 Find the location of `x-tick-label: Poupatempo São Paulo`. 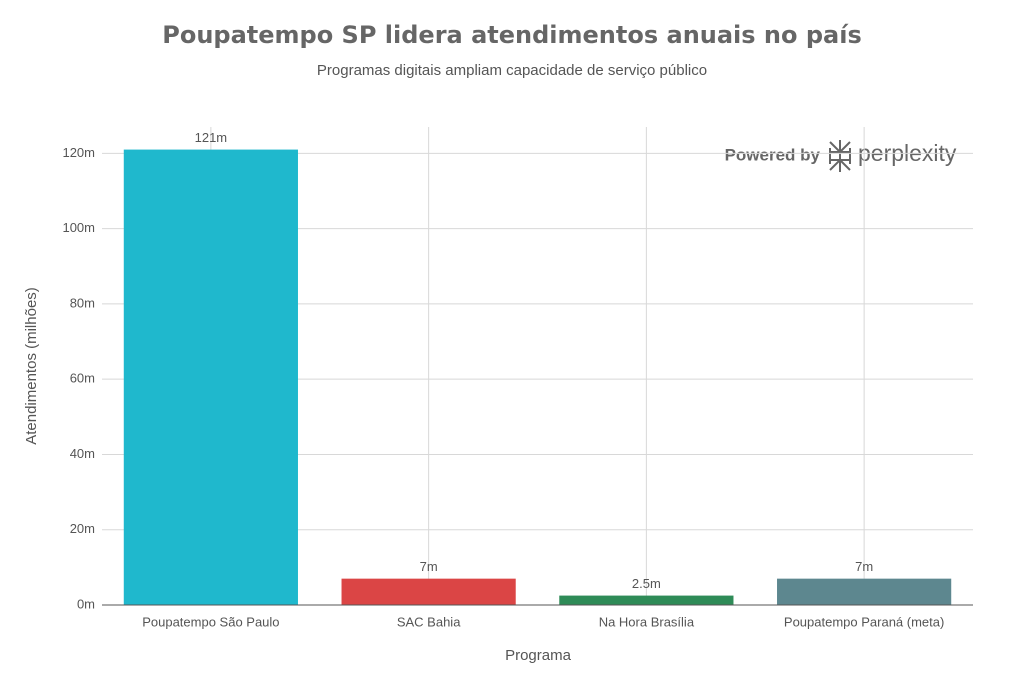

x-tick-label: Poupatempo São Paulo is located at coordinates (210, 621).